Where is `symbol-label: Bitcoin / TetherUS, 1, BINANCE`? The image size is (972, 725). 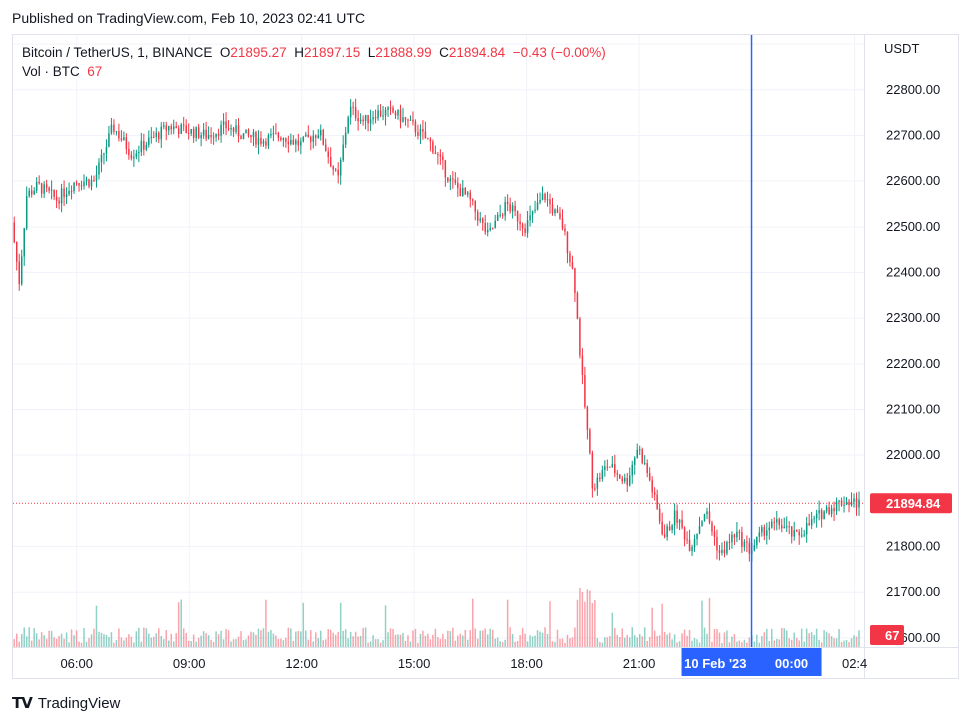
symbol-label: Bitcoin / TetherUS, 1, BINANCE is located at coordinates (117, 52).